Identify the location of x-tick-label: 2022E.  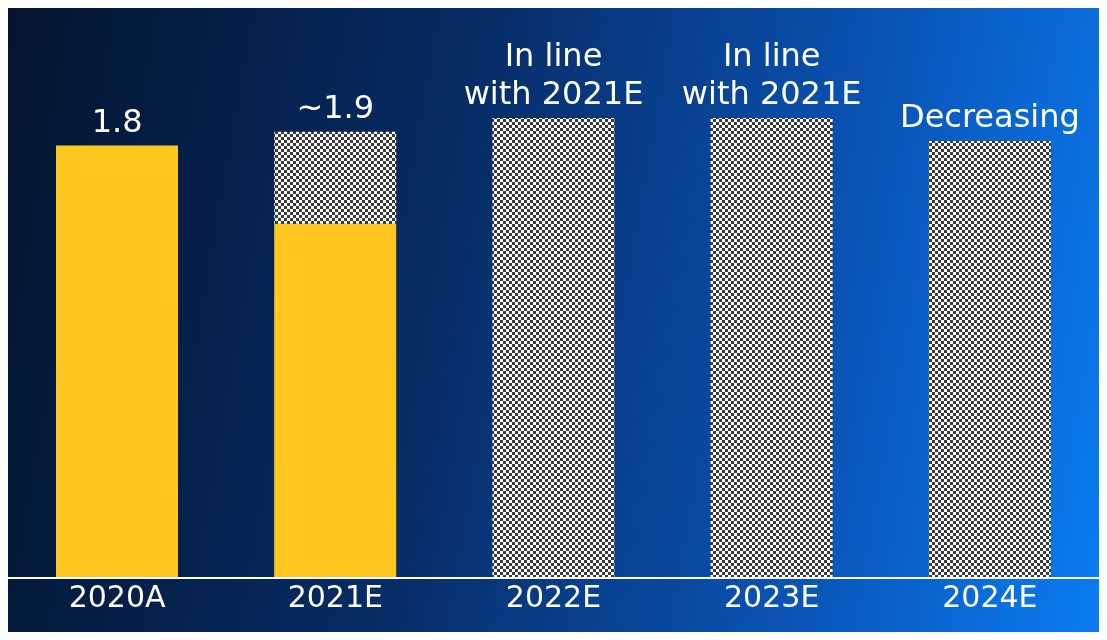
(553, 597).